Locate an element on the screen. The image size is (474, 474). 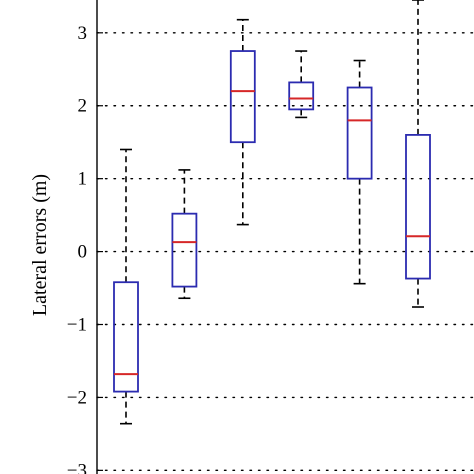
y-axis-label: Lateral errors (m) is located at coordinates (40, 245).